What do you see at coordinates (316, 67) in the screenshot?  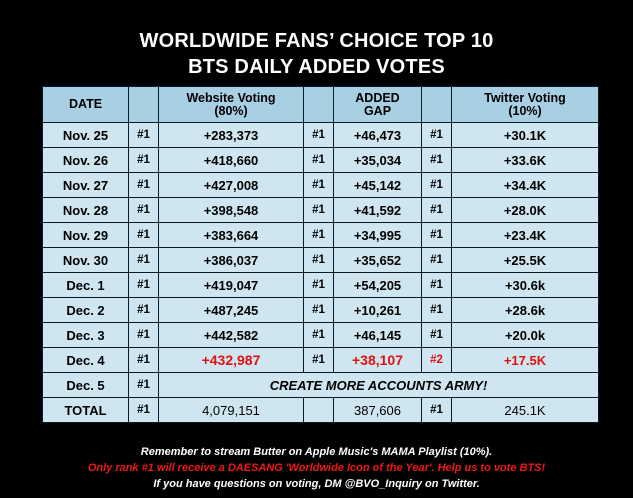 I see `title-line-2: BTS DAILY ADDED VOTES` at bounding box center [316, 67].